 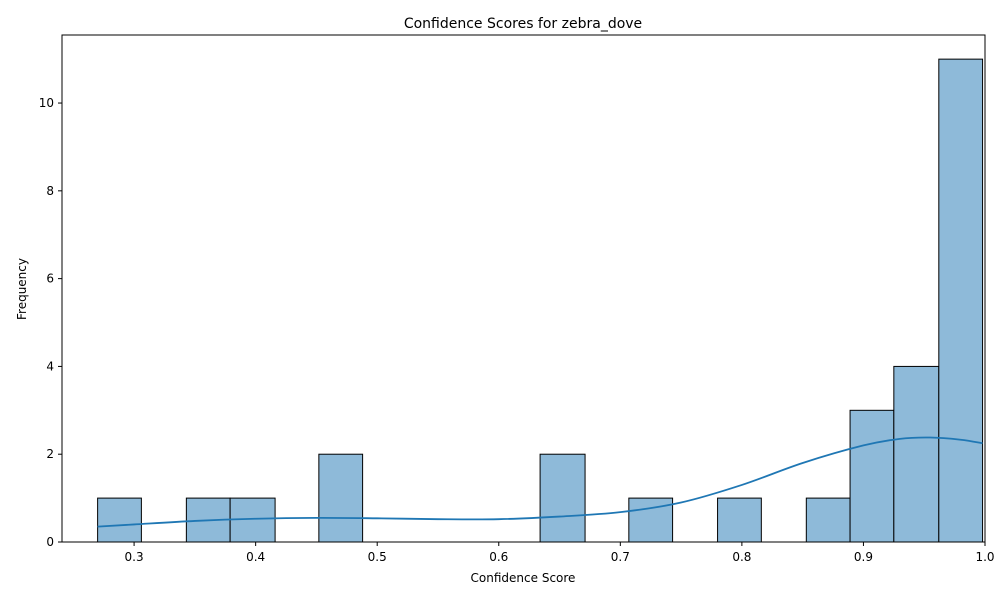 What do you see at coordinates (863, 557) in the screenshot?
I see `x-tick-label: 0.9` at bounding box center [863, 557].